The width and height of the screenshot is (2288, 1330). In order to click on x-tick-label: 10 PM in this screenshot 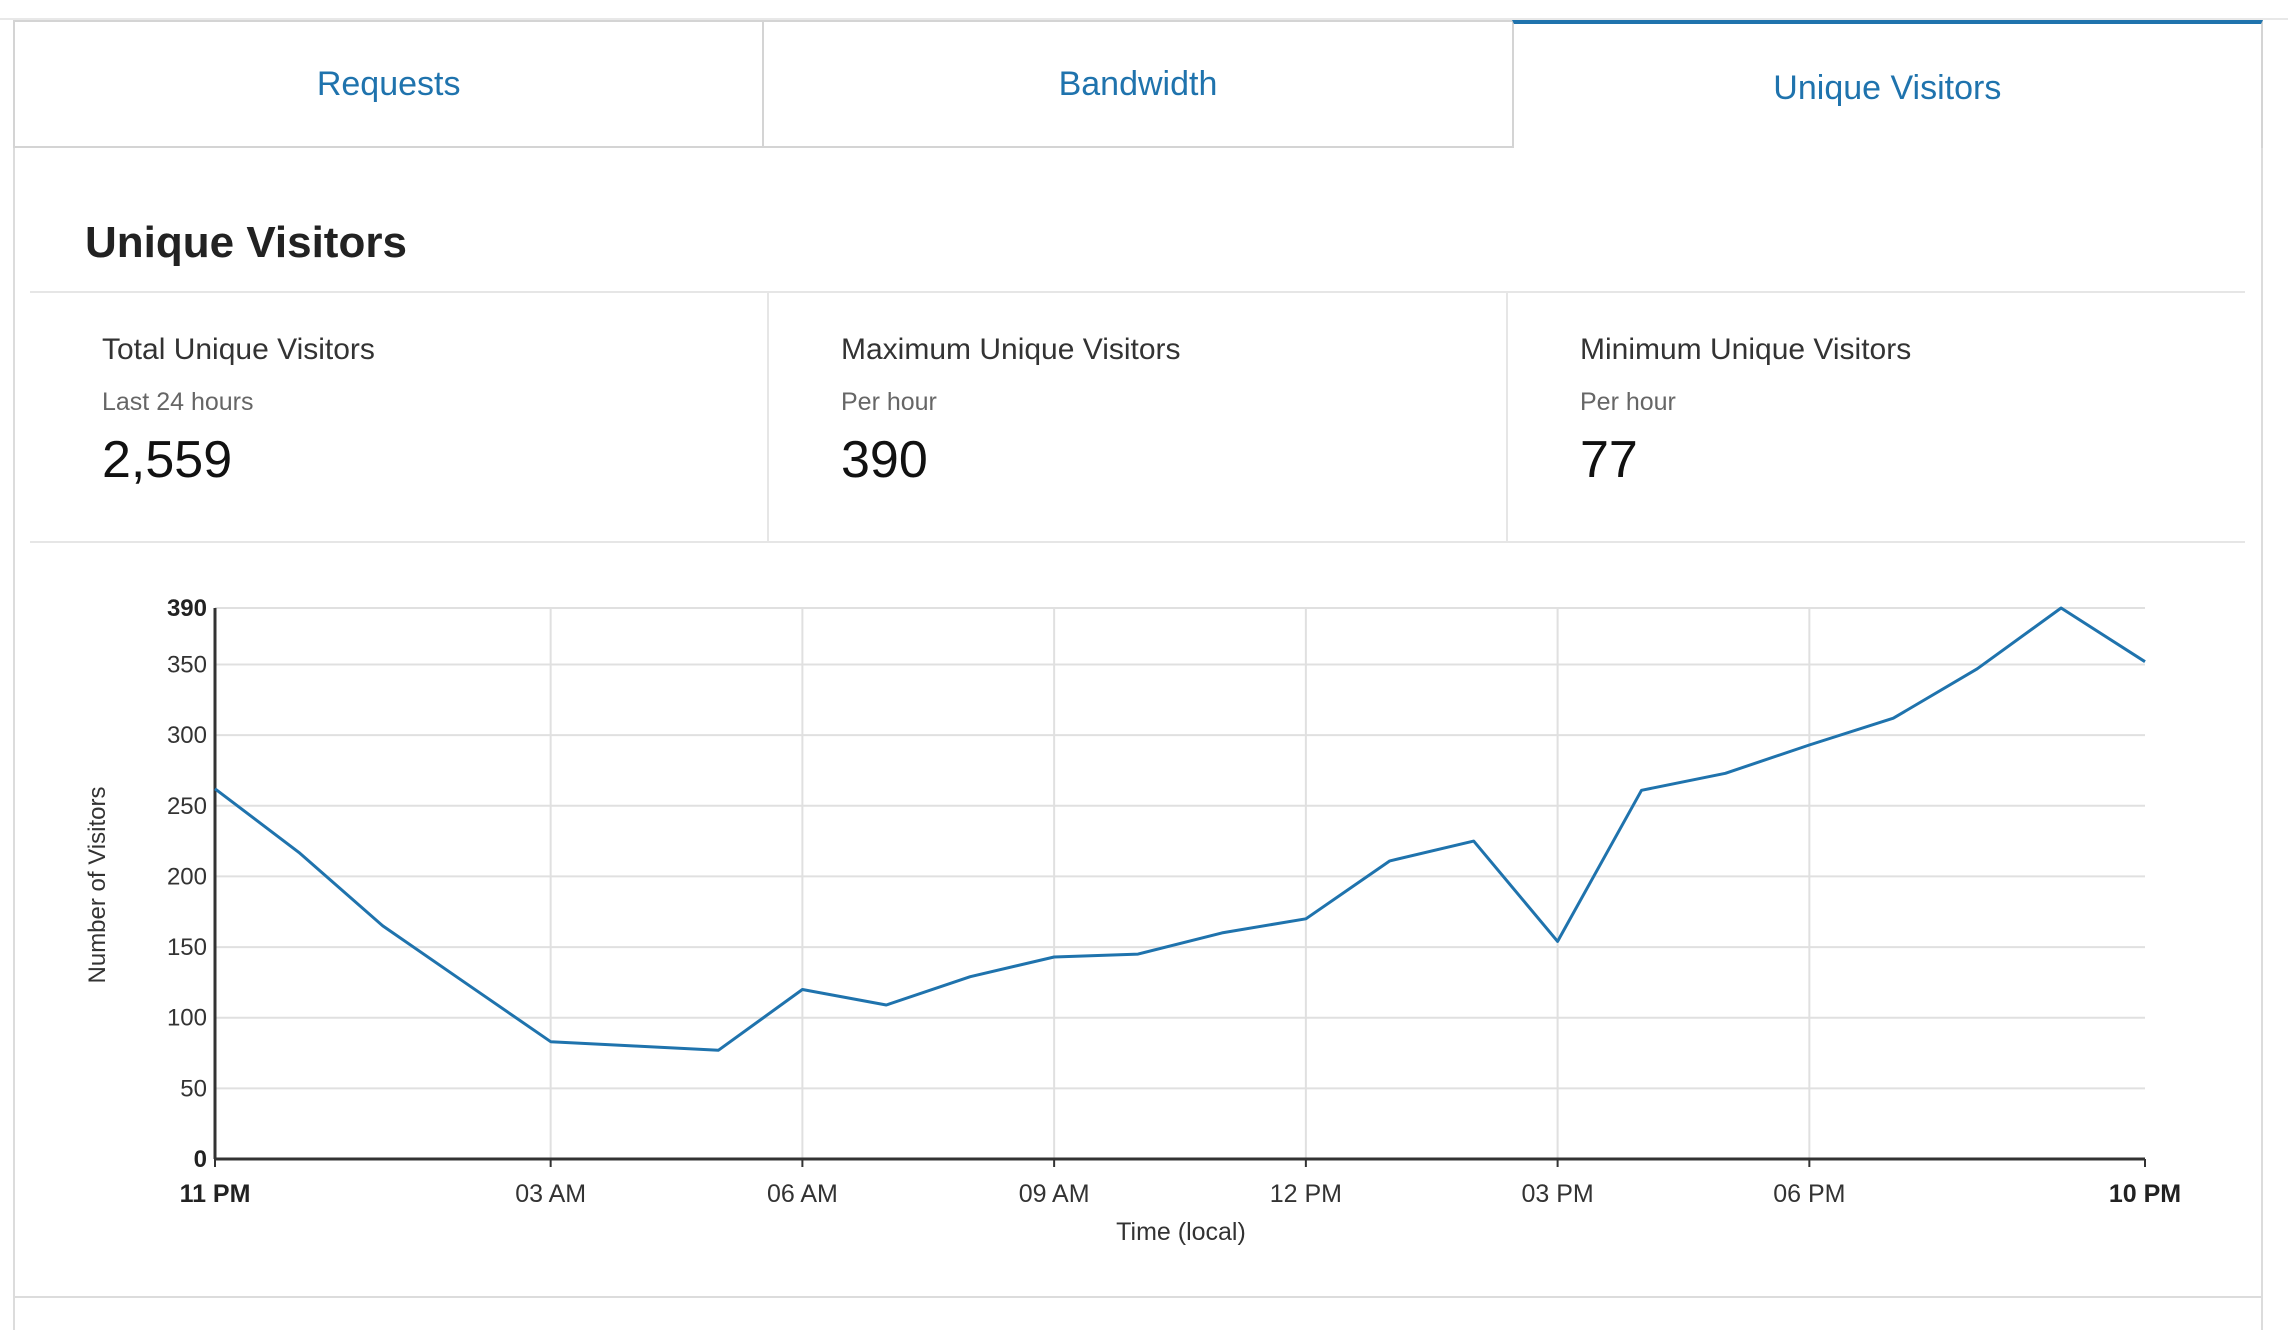, I will do `click(2145, 1194)`.